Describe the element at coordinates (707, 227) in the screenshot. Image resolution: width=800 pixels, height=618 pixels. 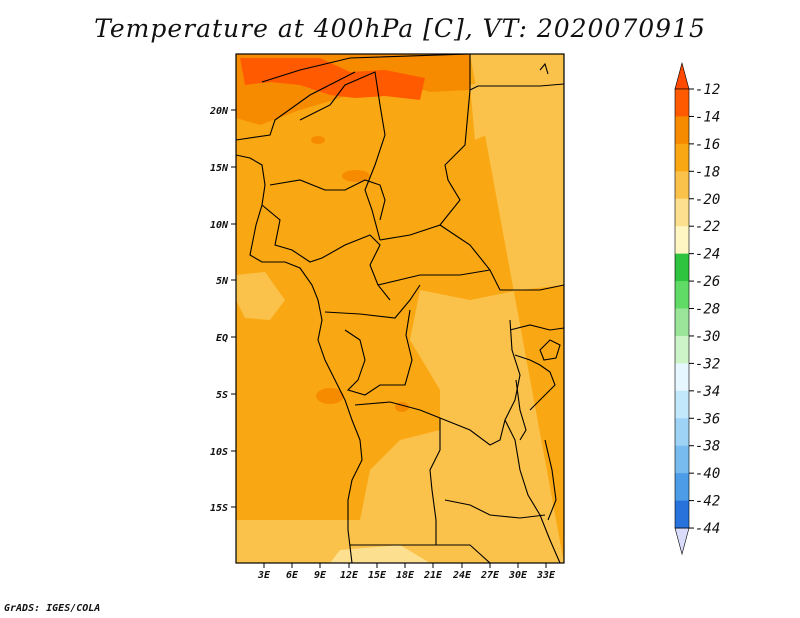
I see `colorbar-label: -22` at that location.